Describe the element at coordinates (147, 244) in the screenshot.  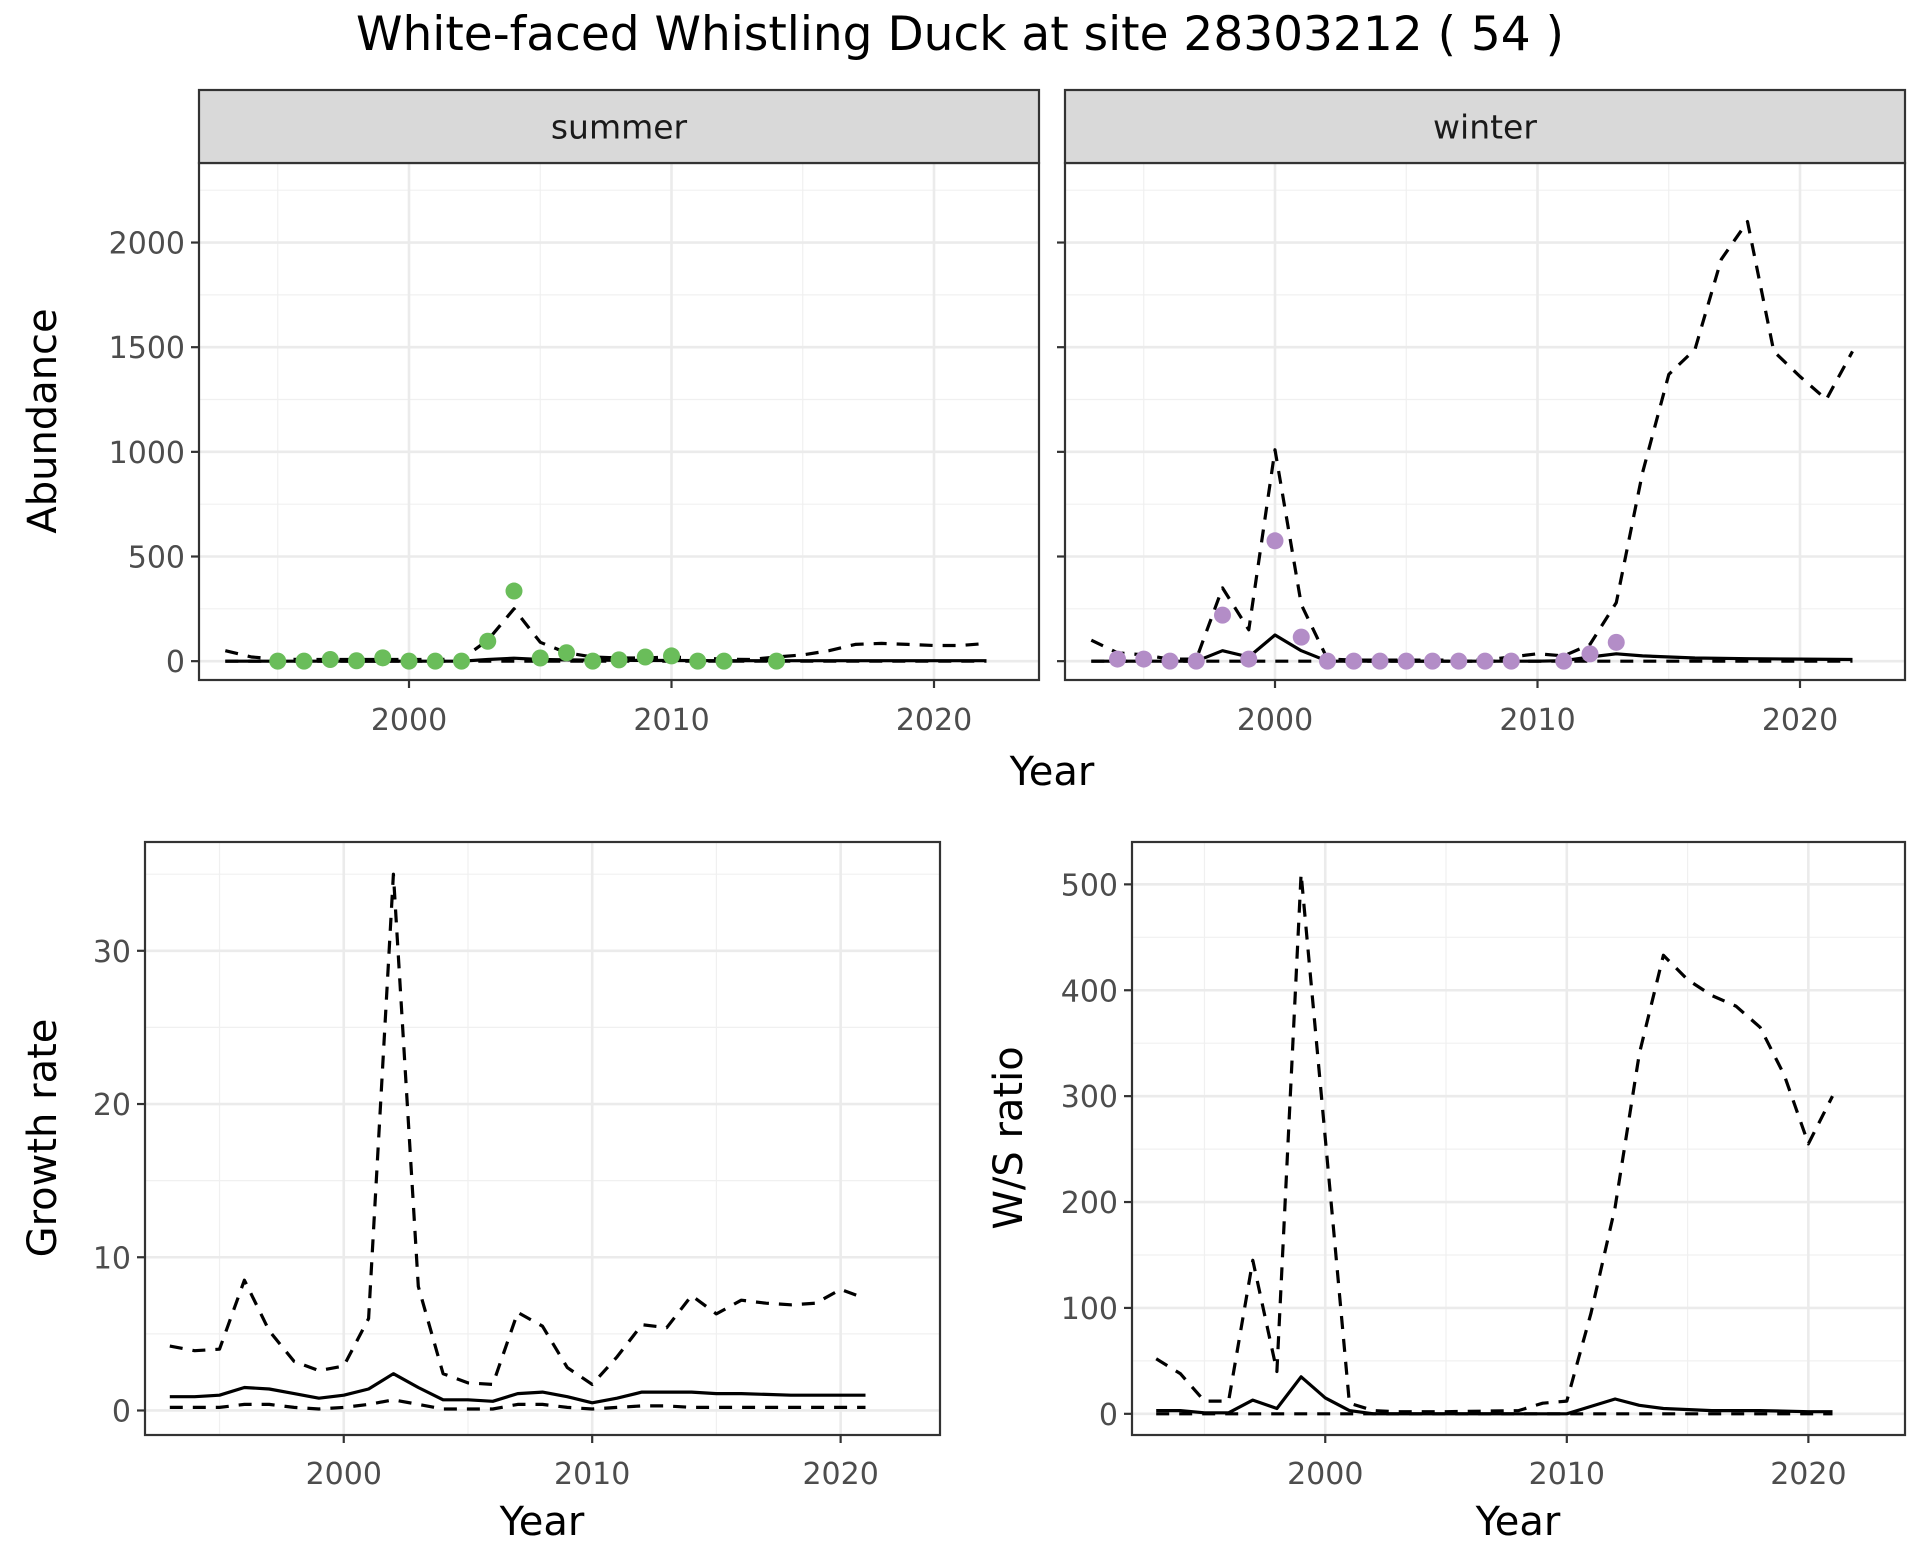
I see `y-tick-label: 2000` at that location.